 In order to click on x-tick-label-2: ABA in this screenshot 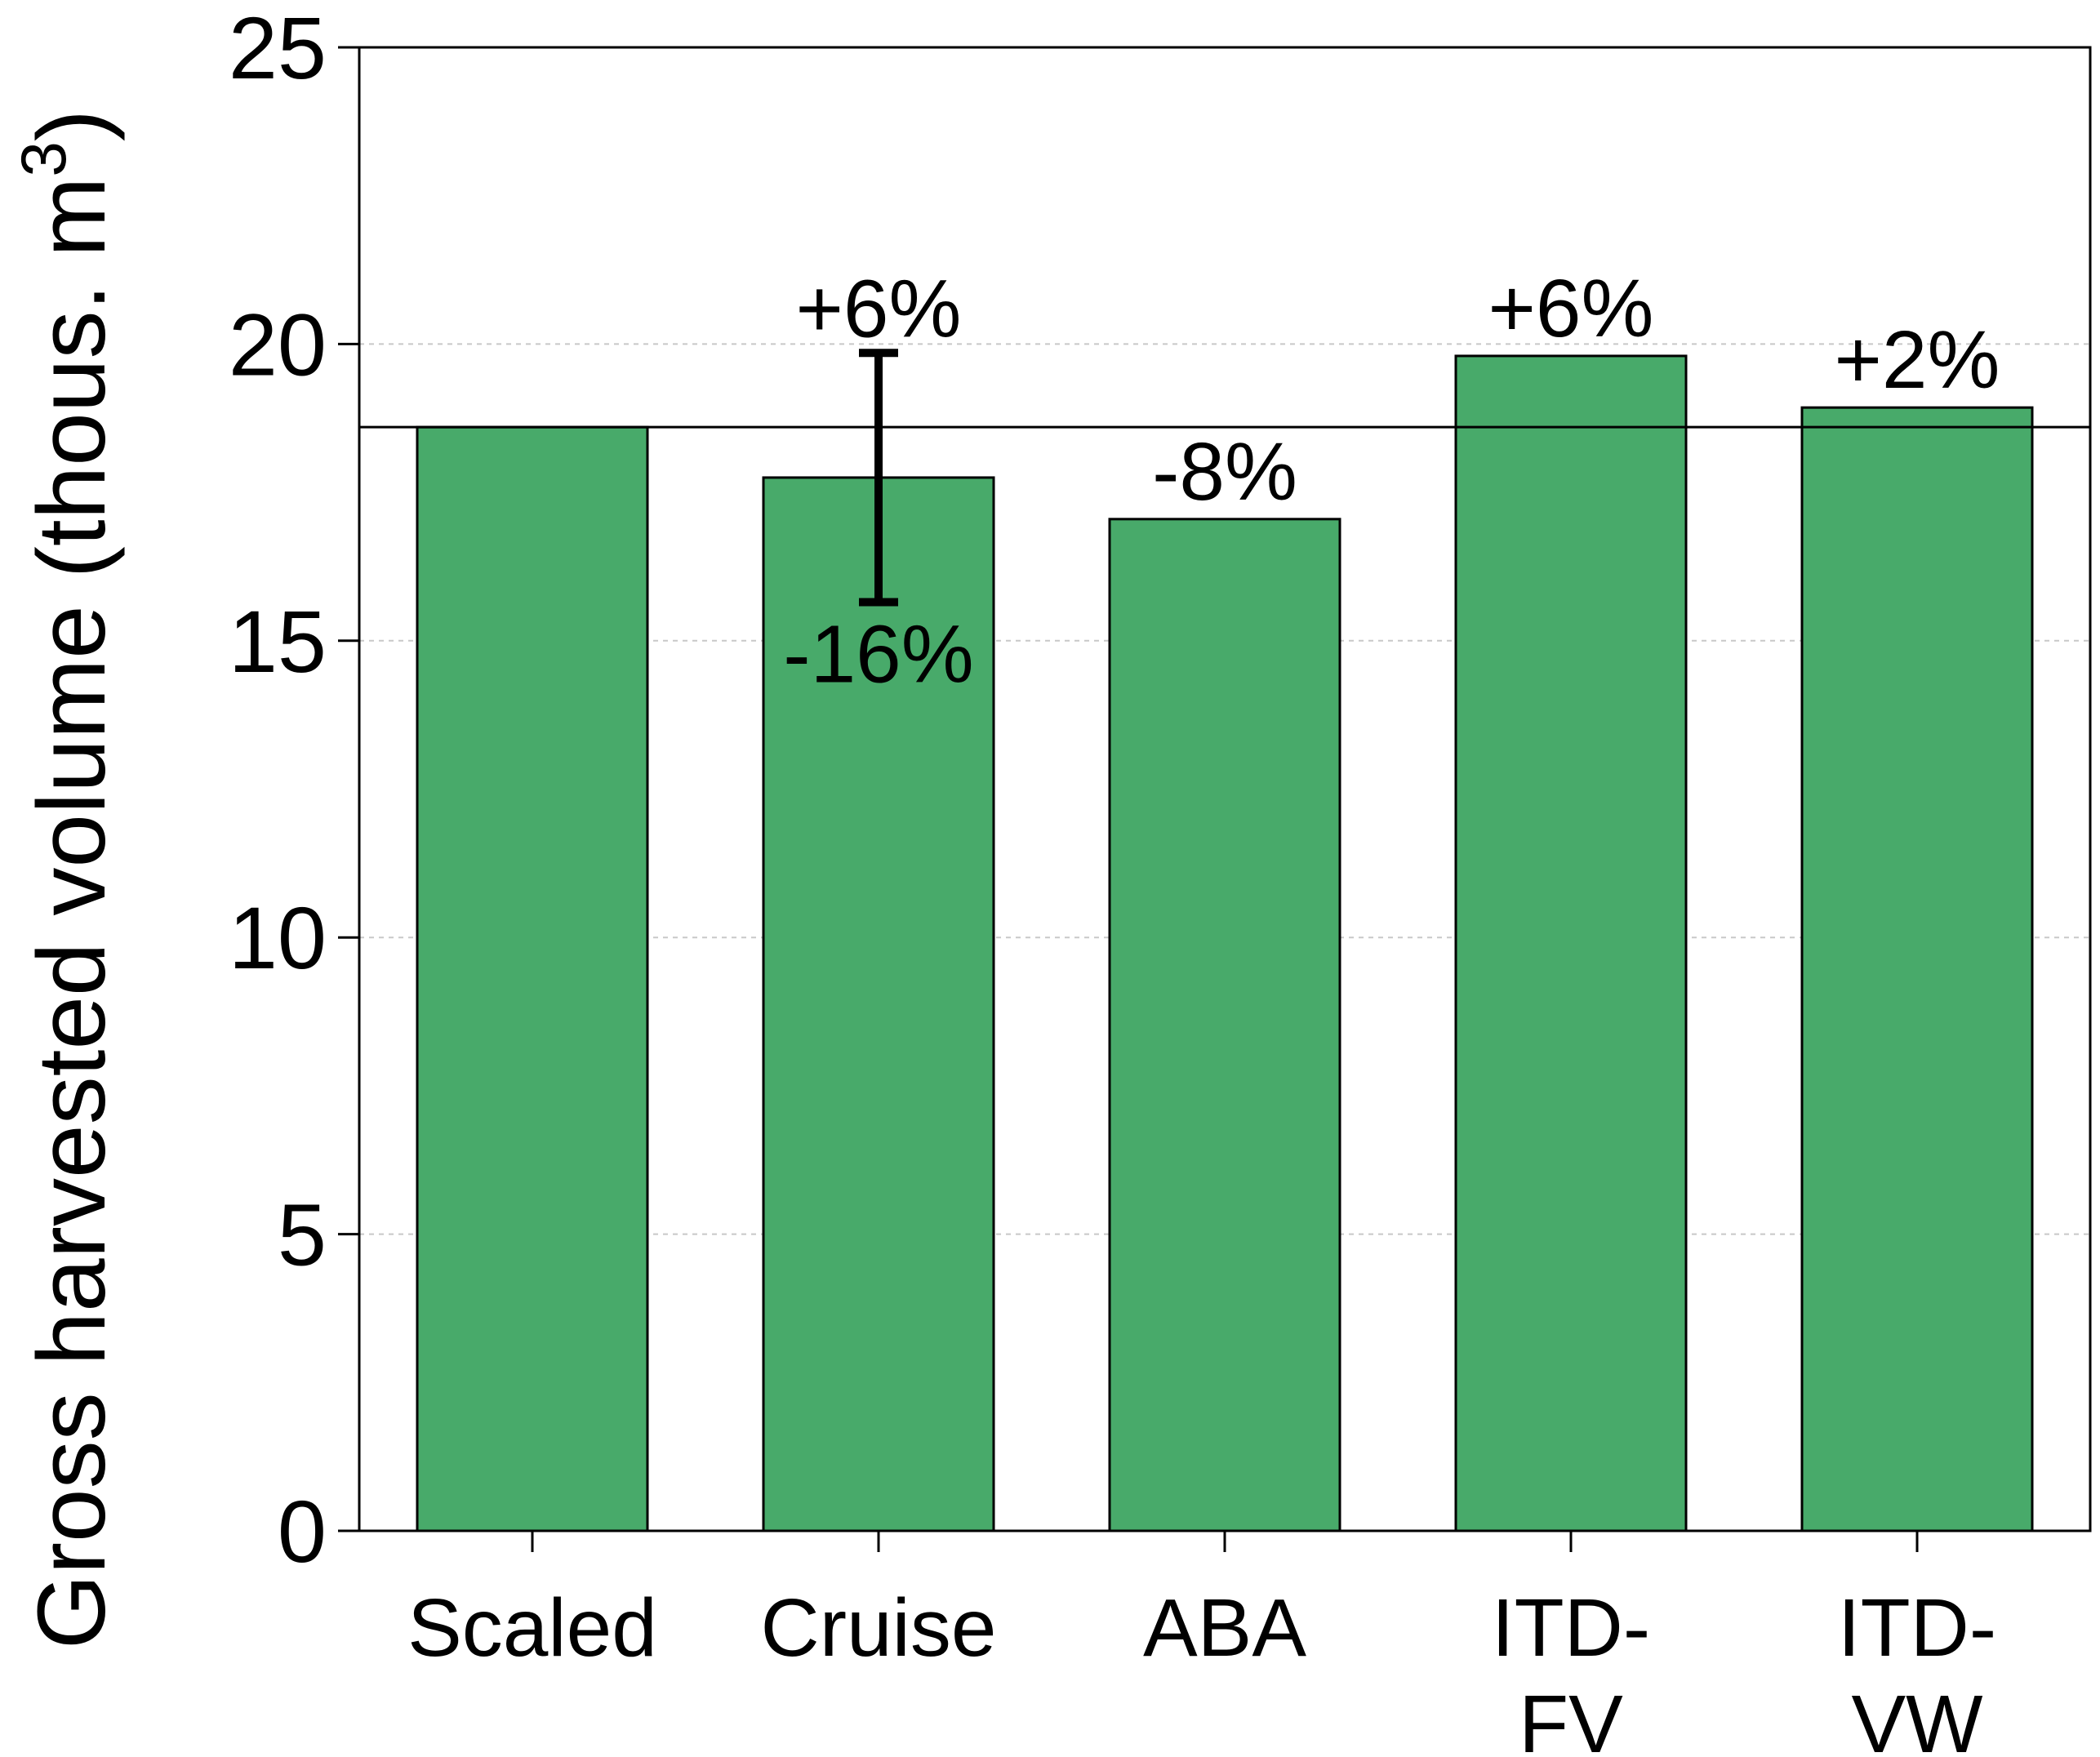, I will do `click(1224, 1628)`.